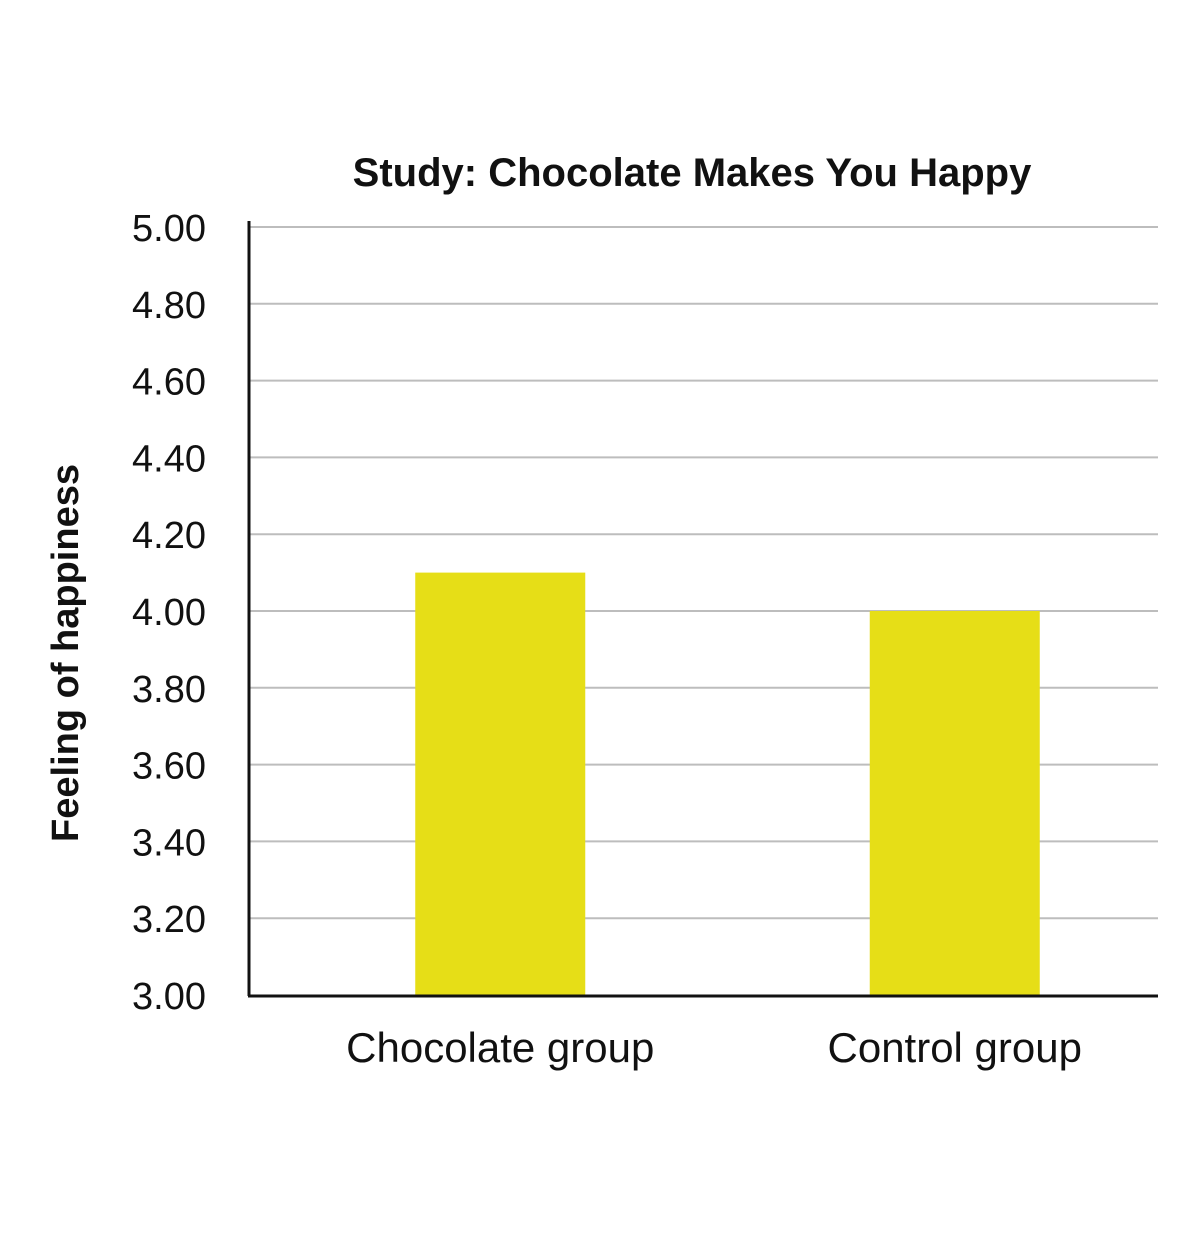  What do you see at coordinates (955, 1047) in the screenshot?
I see `x-category-label: Control group` at bounding box center [955, 1047].